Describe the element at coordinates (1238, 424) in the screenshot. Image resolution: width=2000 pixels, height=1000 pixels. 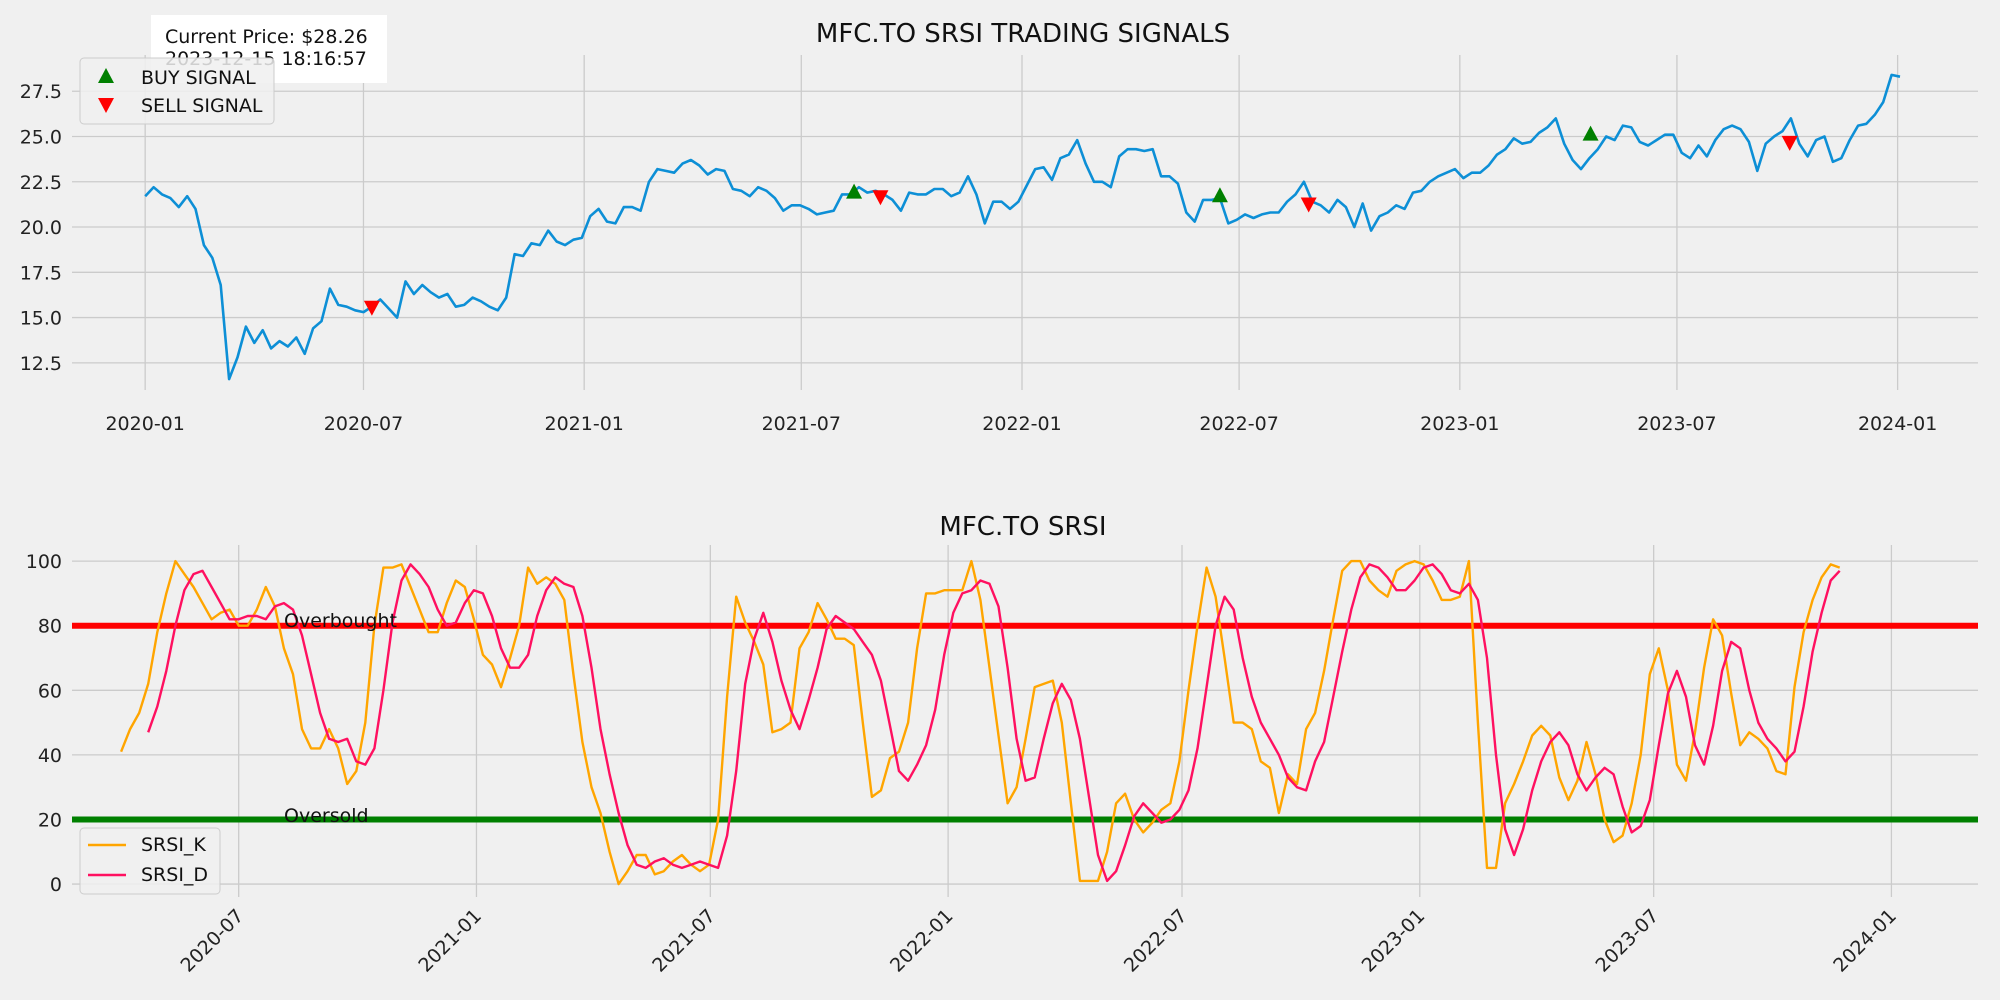
I see `price-x-tick-label: 2022-07` at that location.